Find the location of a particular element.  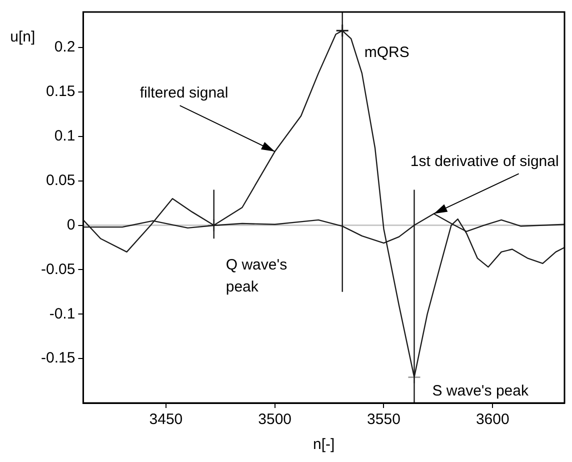

y-tick-label: -0.15 is located at coordinates (58, 358).